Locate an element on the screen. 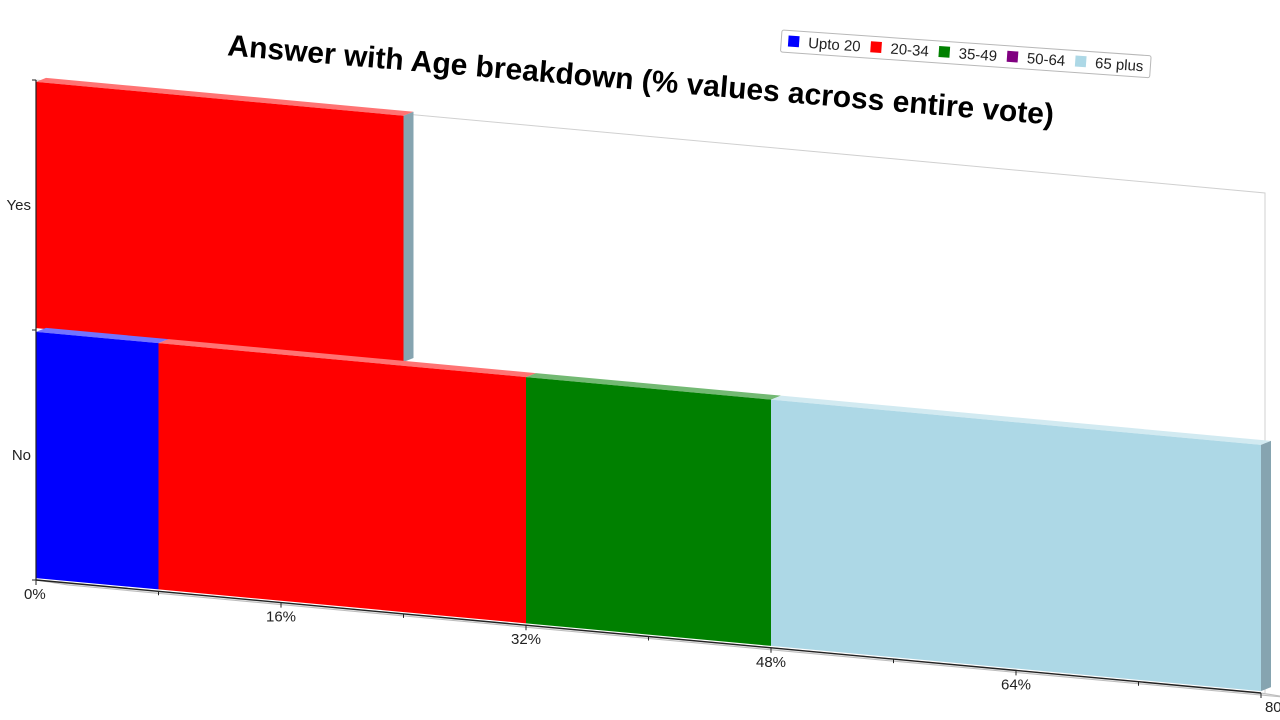 The image size is (1280, 720). x-tick-label: 80% is located at coordinates (1272, 707).